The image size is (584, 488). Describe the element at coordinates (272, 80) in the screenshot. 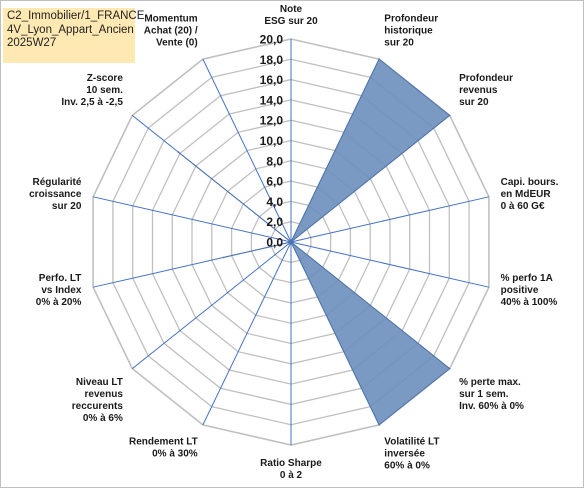

I see `tick-label: 16,0` at that location.